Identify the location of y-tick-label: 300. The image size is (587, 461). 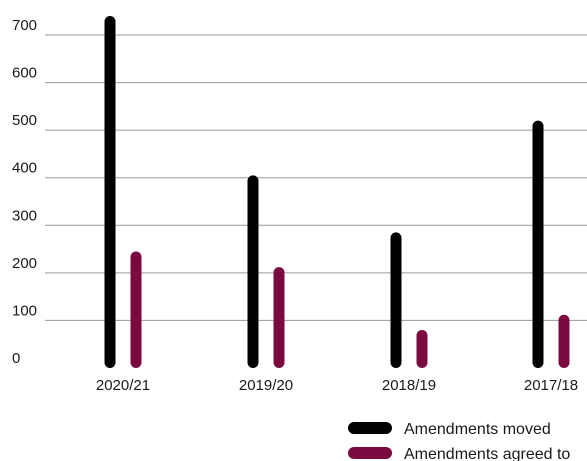
(24, 215).